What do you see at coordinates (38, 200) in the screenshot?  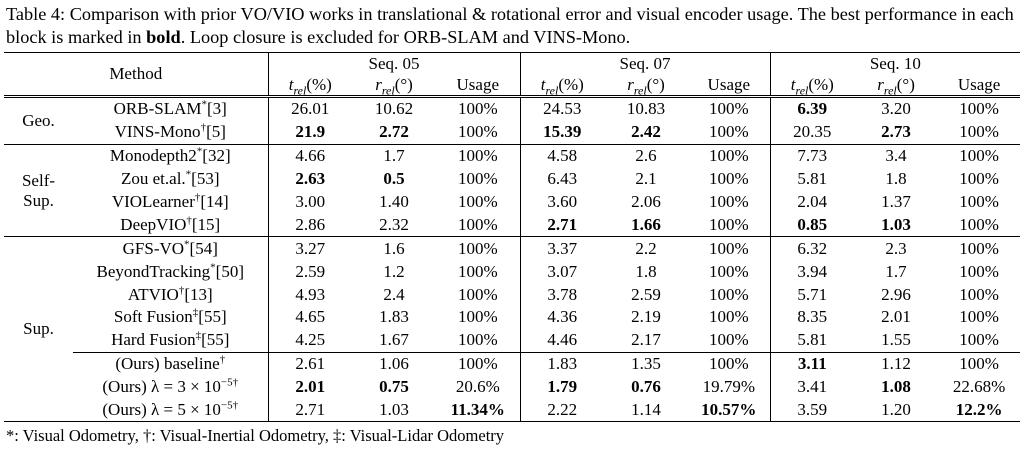 I see `group-label-line: Sup.` at bounding box center [38, 200].